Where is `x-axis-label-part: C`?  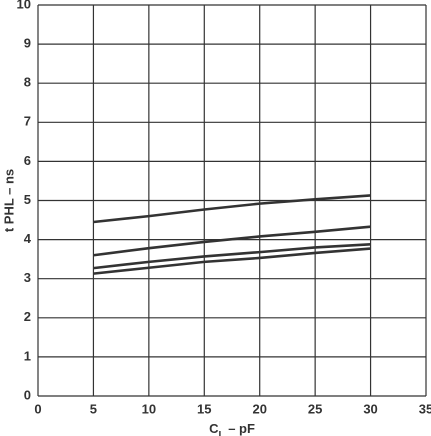
x-axis-label-part: C is located at coordinates (214, 428).